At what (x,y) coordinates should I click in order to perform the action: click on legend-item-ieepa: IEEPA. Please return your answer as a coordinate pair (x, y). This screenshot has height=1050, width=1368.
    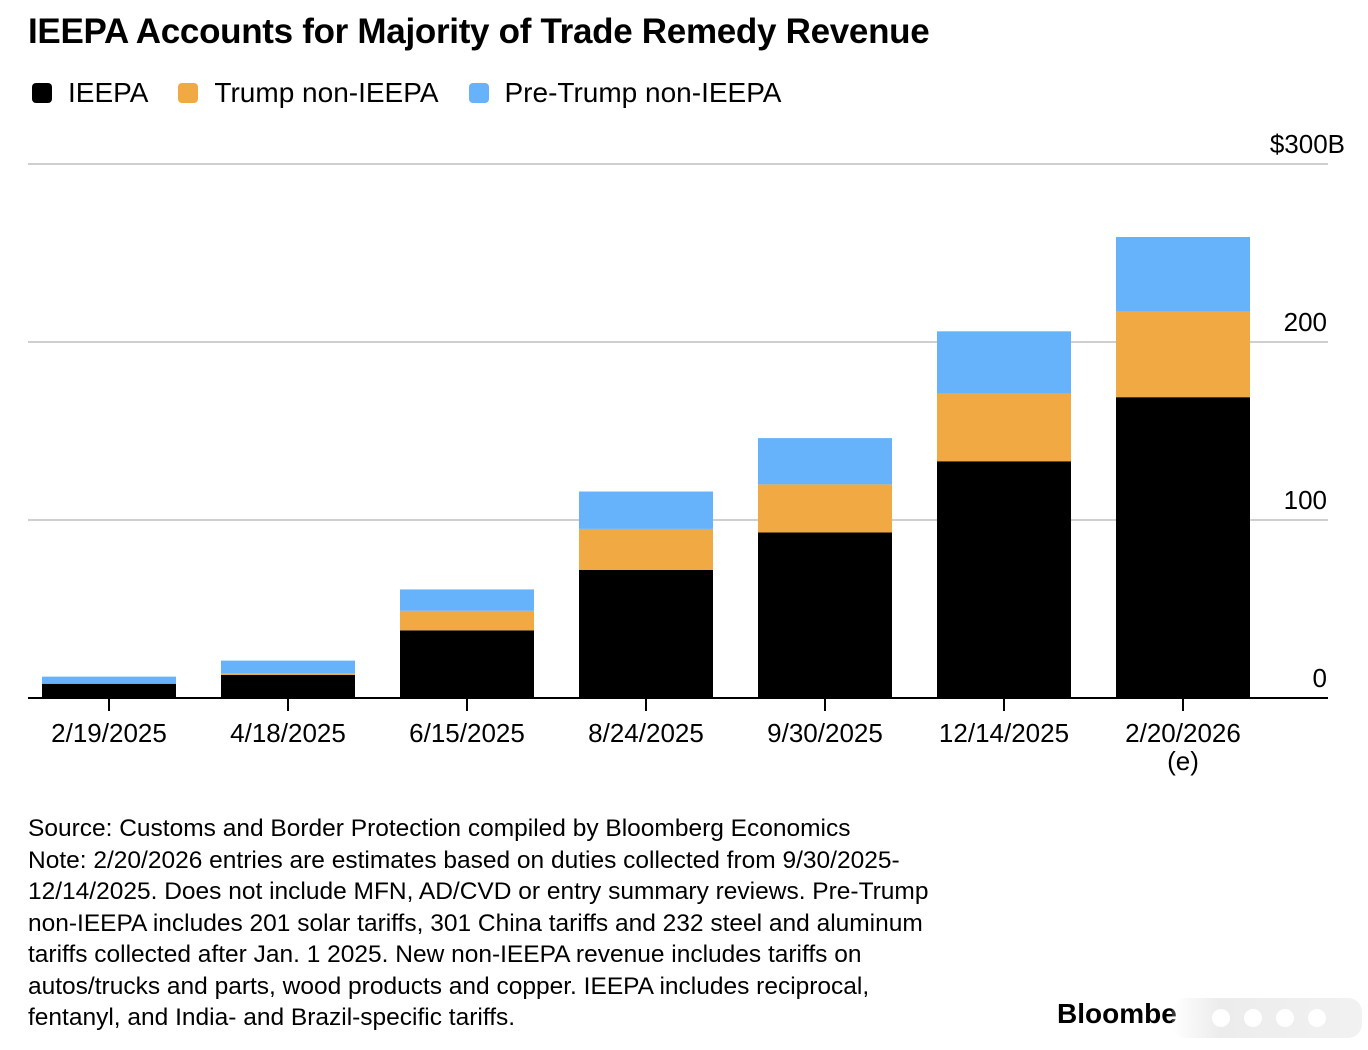
    Looking at the image, I should click on (90, 93).